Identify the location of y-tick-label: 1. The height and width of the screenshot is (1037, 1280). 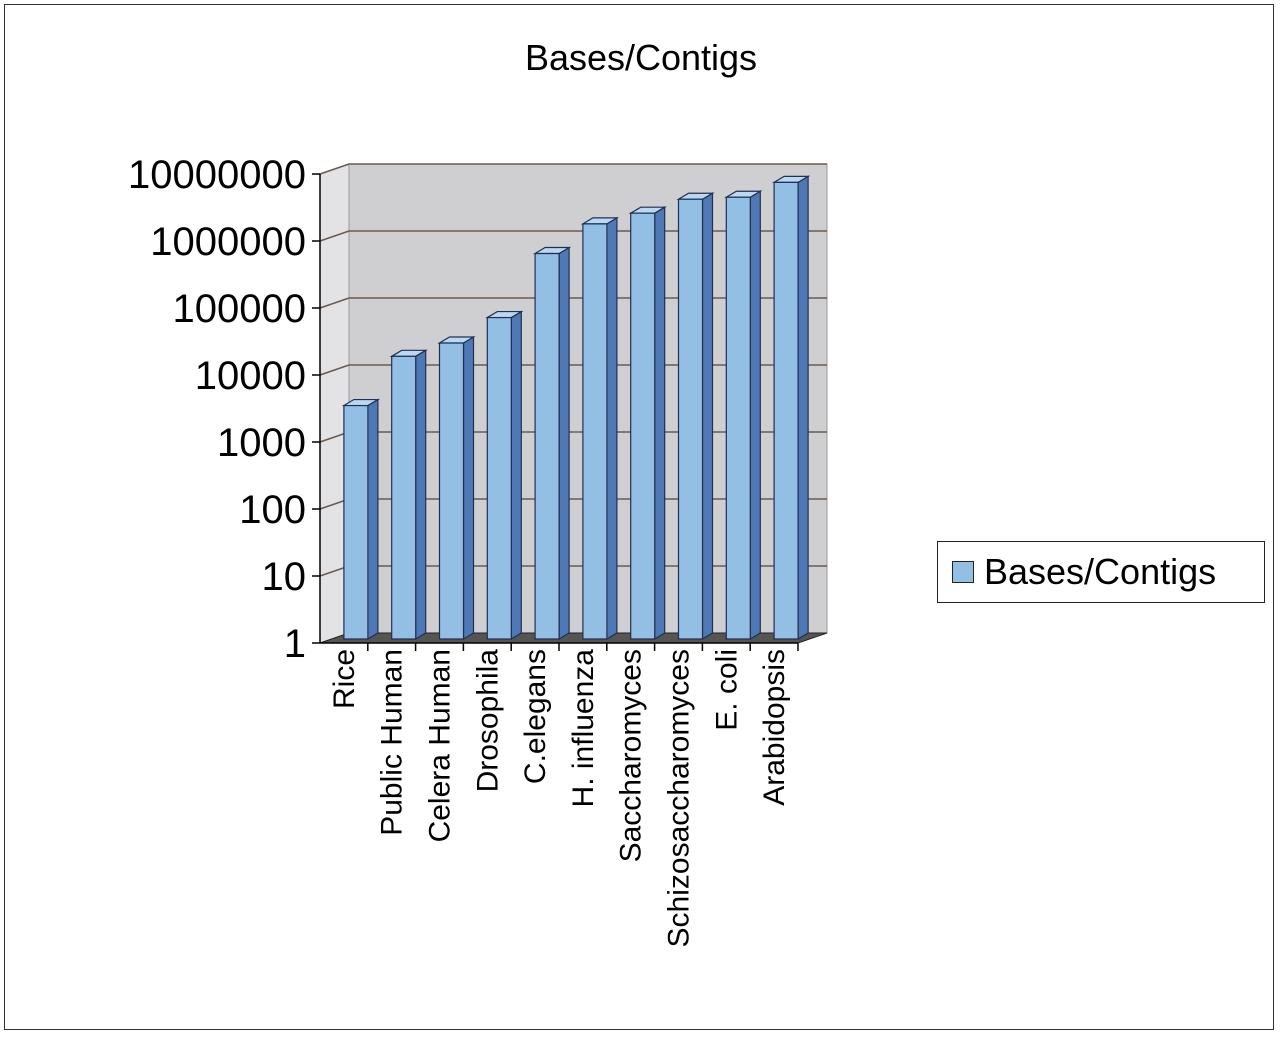
(295, 644).